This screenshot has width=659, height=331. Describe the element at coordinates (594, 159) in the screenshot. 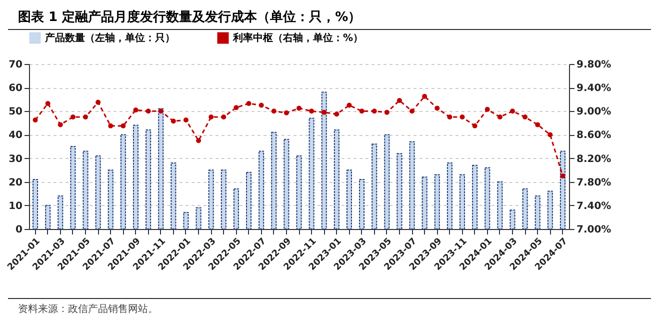

I see `y2-tick-label: 8.20%` at that location.